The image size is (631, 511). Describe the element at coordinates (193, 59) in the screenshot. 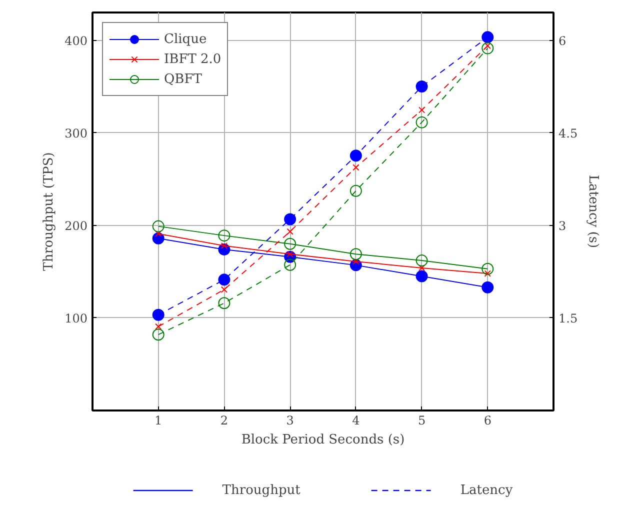

I see `legend-label: IBFT 2.0` at that location.